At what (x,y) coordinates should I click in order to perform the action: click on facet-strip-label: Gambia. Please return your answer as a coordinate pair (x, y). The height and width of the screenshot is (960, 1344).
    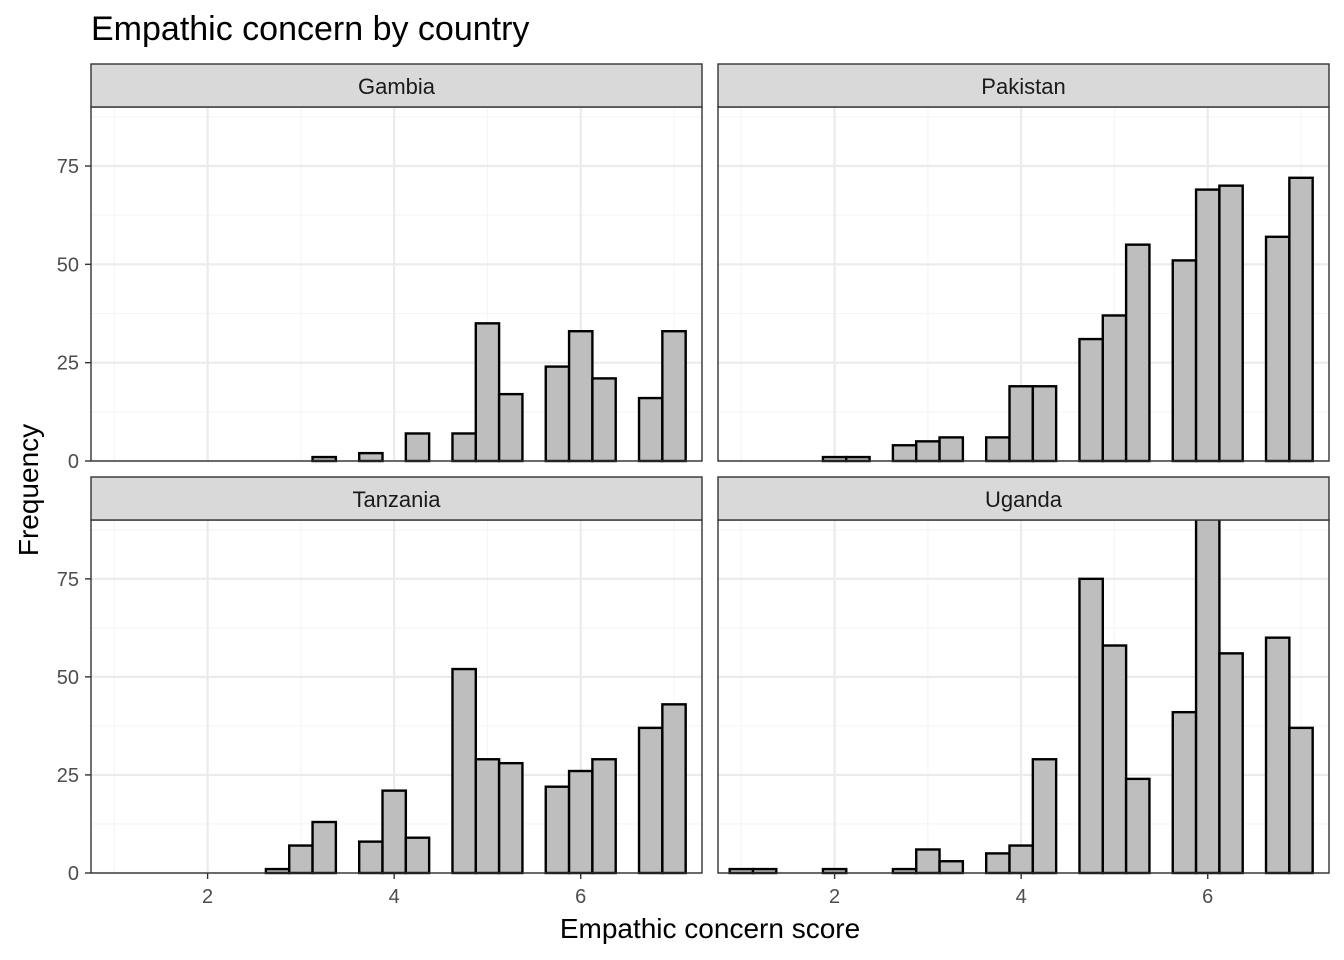
    Looking at the image, I should click on (397, 86).